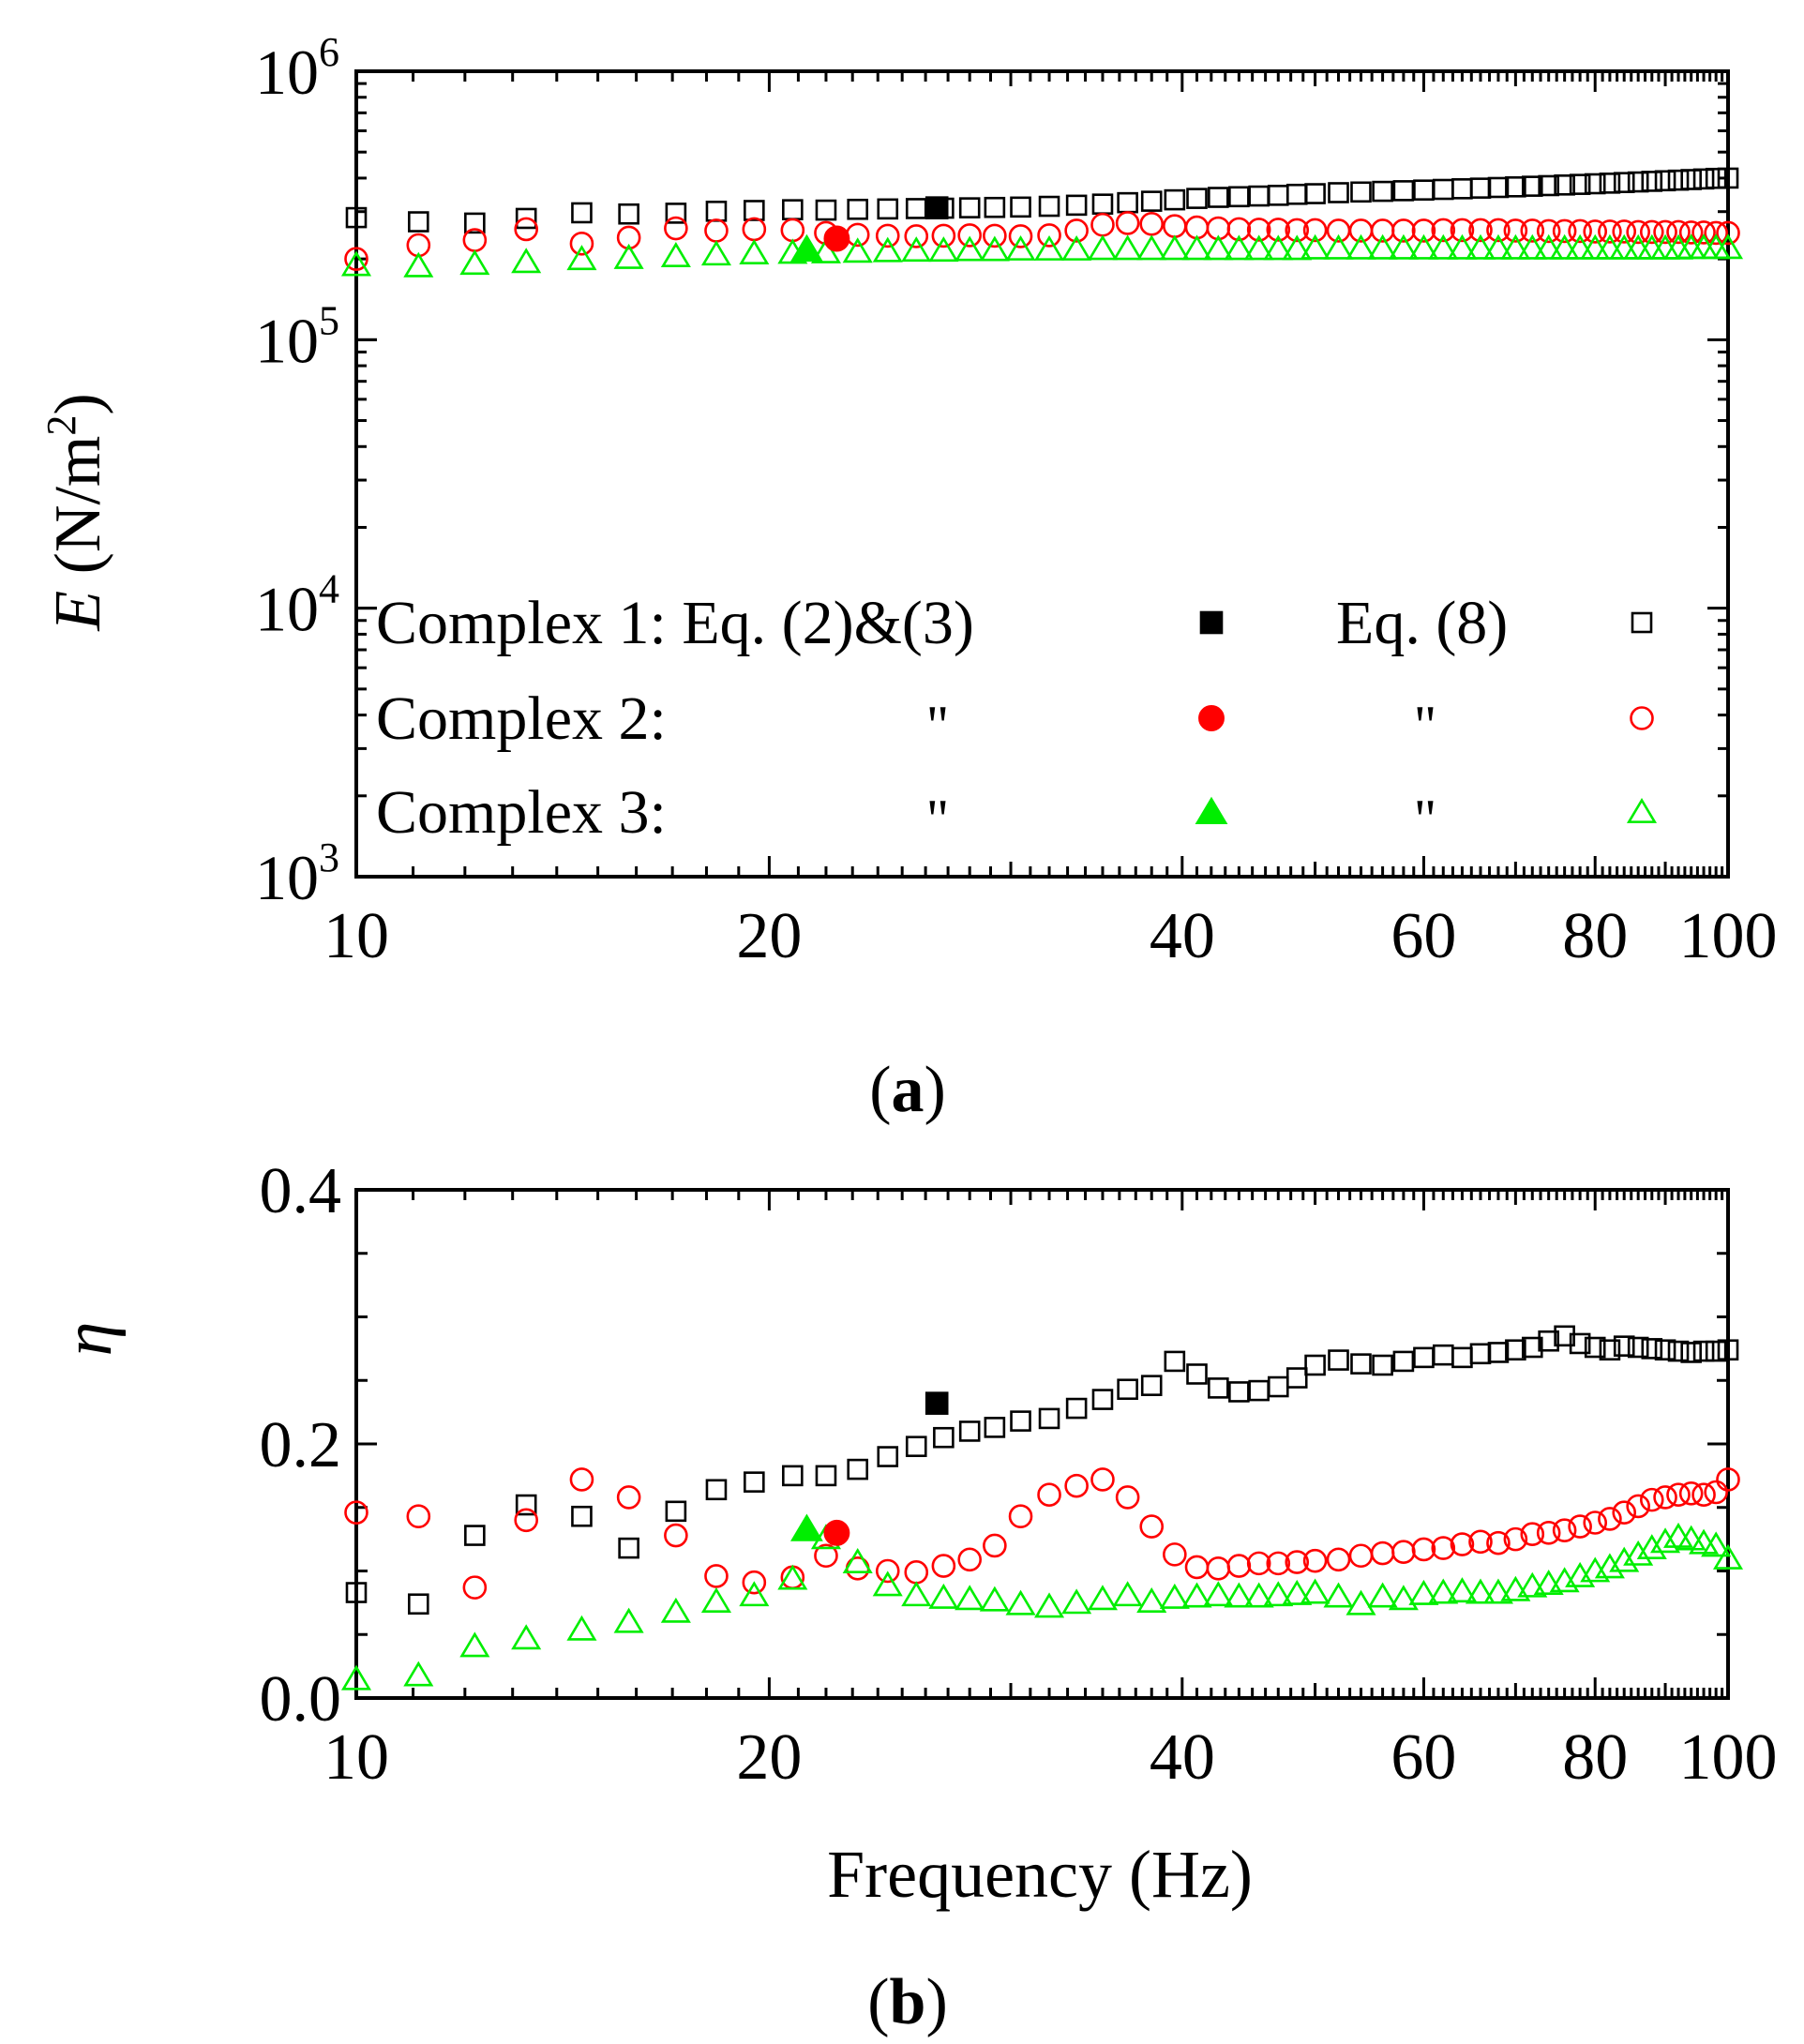  What do you see at coordinates (836, 239) in the screenshot?
I see `point-filled-complex2` at bounding box center [836, 239].